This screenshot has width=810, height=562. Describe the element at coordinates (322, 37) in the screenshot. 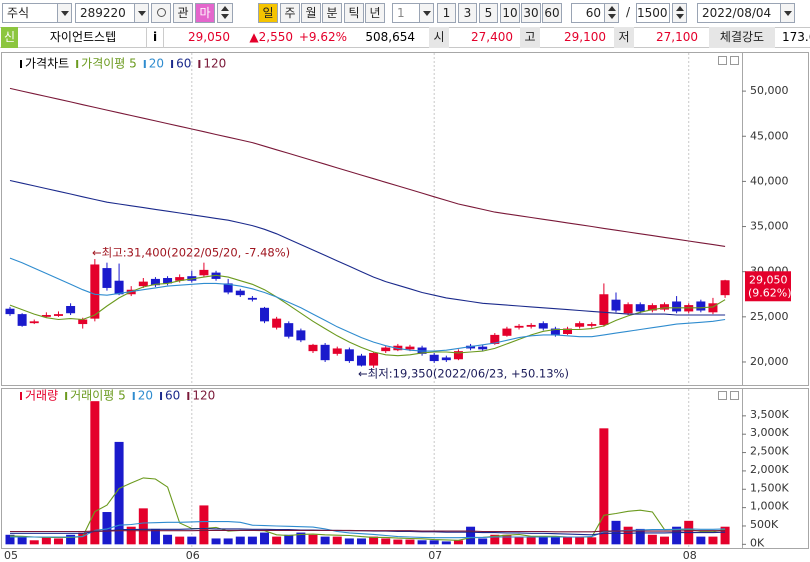

I see `rate: +9.62%` at that location.